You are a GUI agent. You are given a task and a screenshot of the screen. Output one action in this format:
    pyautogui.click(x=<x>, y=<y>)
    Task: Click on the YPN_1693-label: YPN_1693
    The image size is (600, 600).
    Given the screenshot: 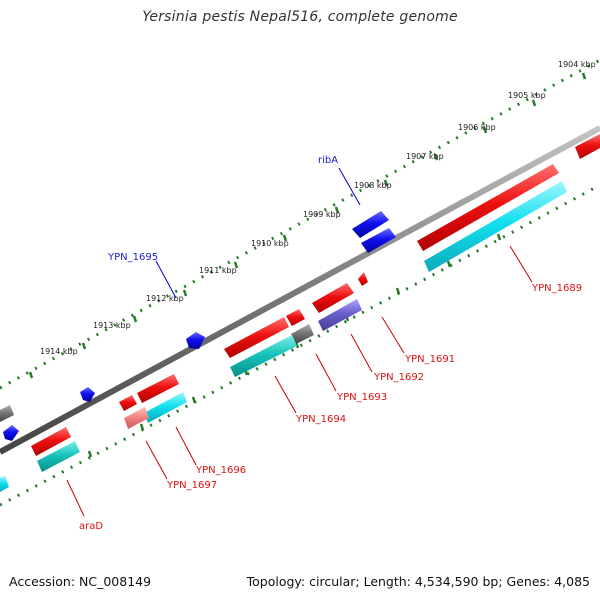 What is the action you would take?
    pyautogui.click(x=361, y=397)
    